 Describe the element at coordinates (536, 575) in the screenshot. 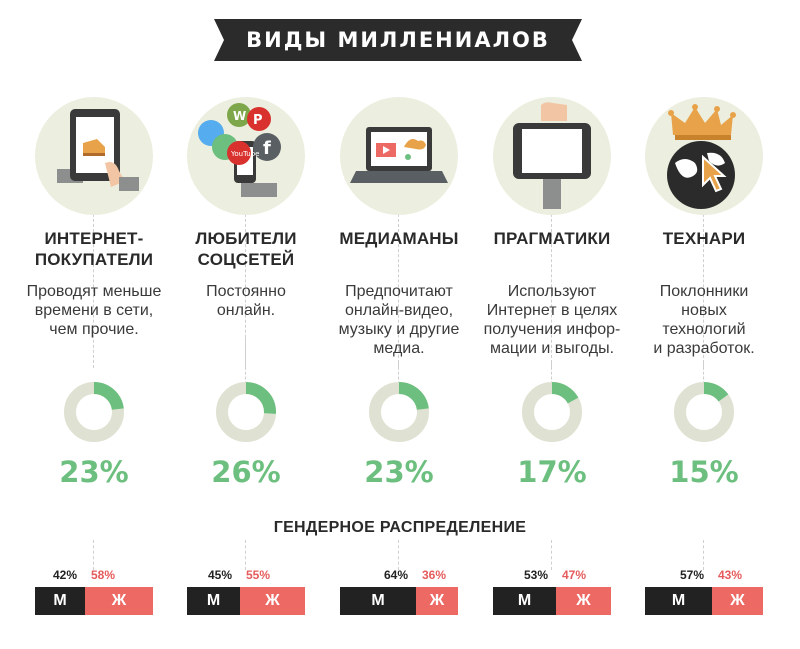

I see `male-percent: 53%` at that location.